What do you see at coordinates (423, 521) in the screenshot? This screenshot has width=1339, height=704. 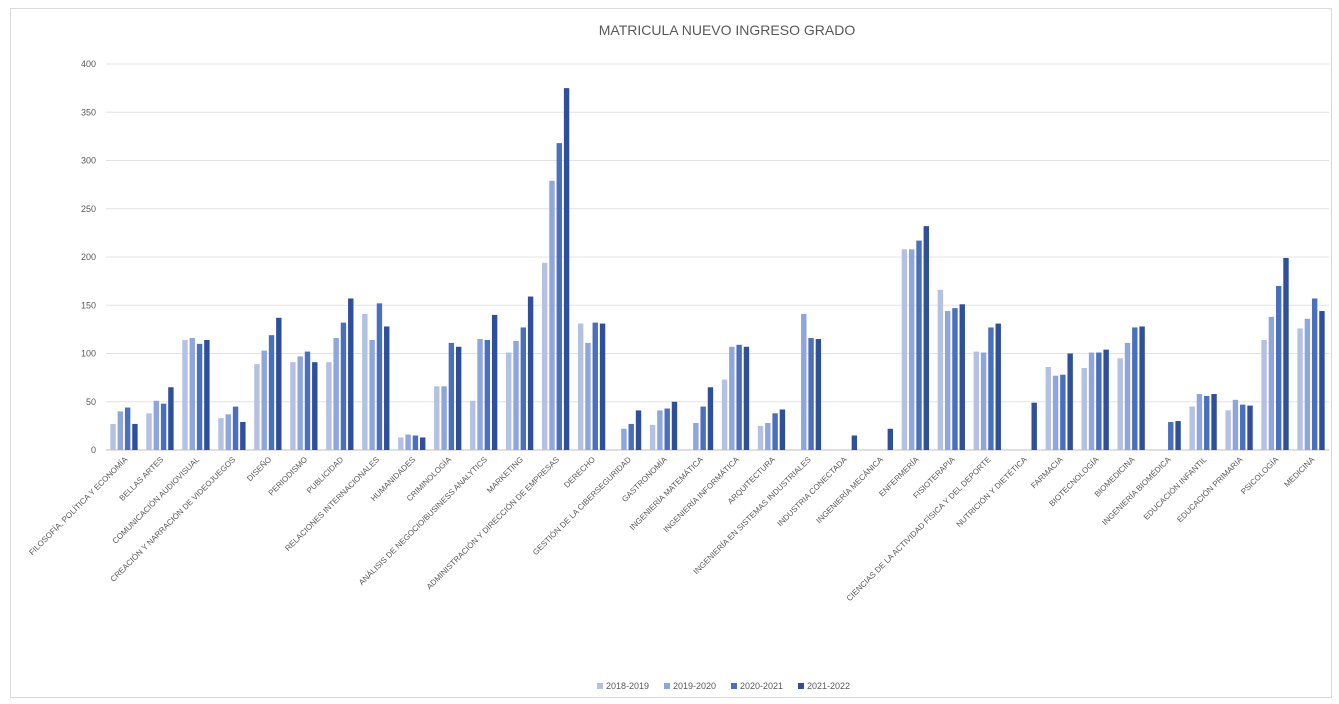 I see `x-tick-label: ANÁLISIS DE NEGOCIO/BUSINESS ANALYTICS` at bounding box center [423, 521].